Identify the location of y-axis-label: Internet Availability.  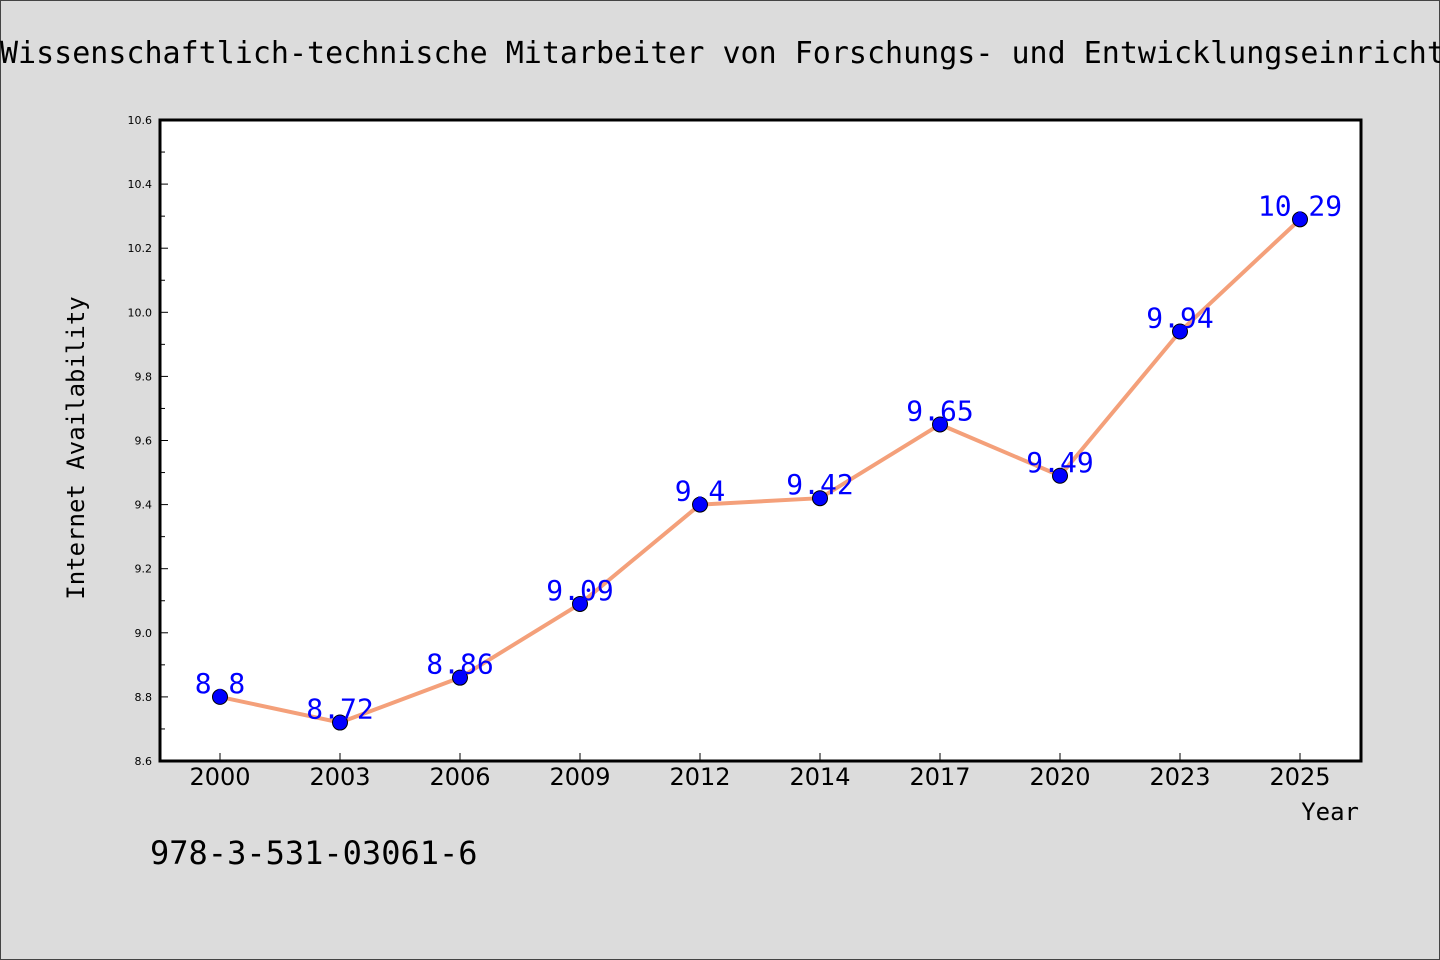
(76, 447).